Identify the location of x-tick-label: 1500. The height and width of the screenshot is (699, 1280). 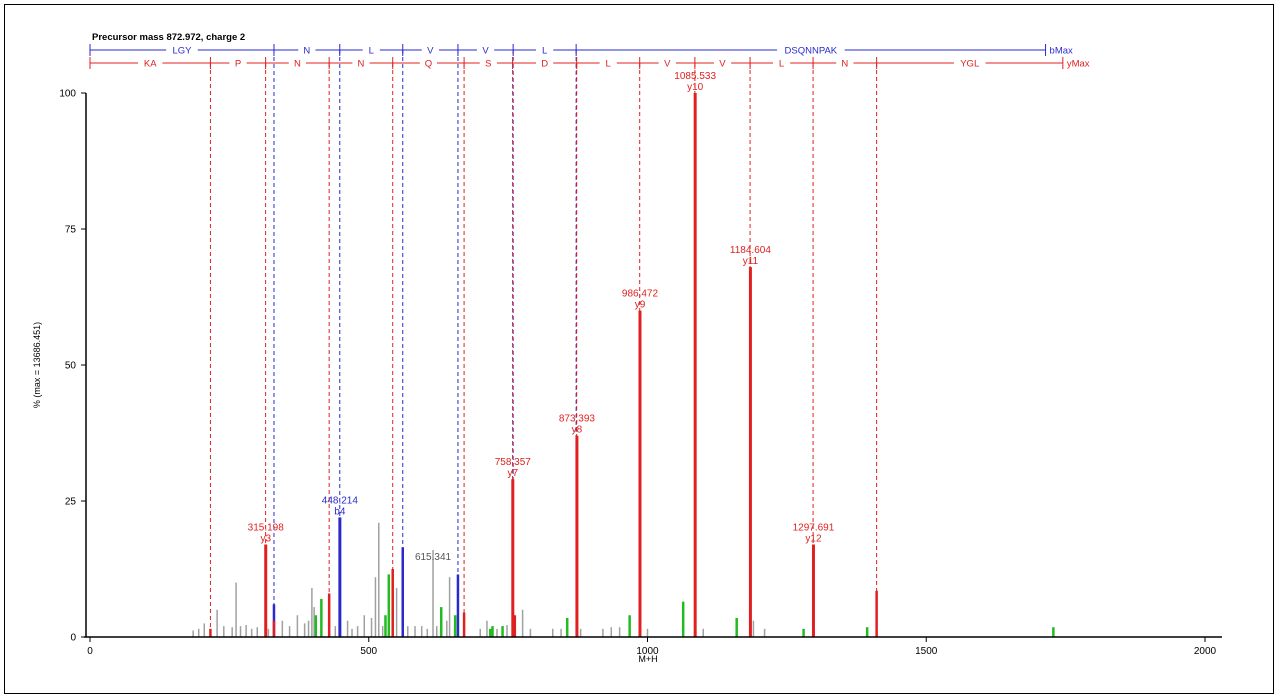
(926, 651).